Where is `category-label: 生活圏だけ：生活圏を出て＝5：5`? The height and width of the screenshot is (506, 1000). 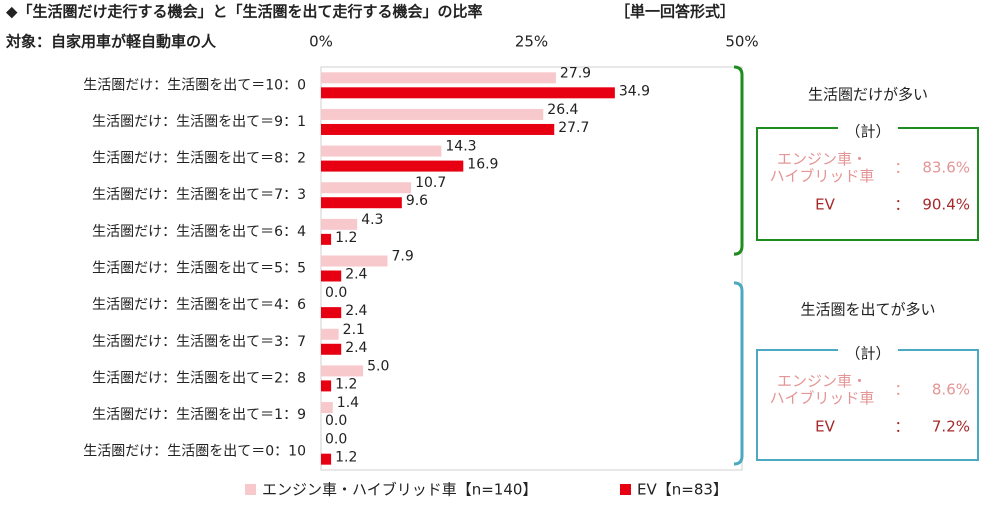
category-label: 生活圏だけ：生活圏を出て＝5：5 is located at coordinates (199, 269).